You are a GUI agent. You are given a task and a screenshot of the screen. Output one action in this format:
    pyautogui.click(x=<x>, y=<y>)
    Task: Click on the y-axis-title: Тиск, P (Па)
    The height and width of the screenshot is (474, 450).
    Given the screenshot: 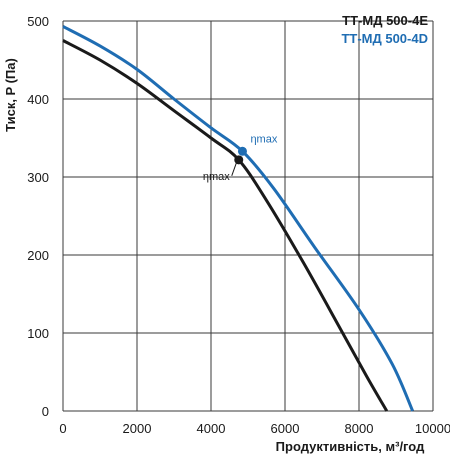 What is the action you would take?
    pyautogui.click(x=10, y=95)
    